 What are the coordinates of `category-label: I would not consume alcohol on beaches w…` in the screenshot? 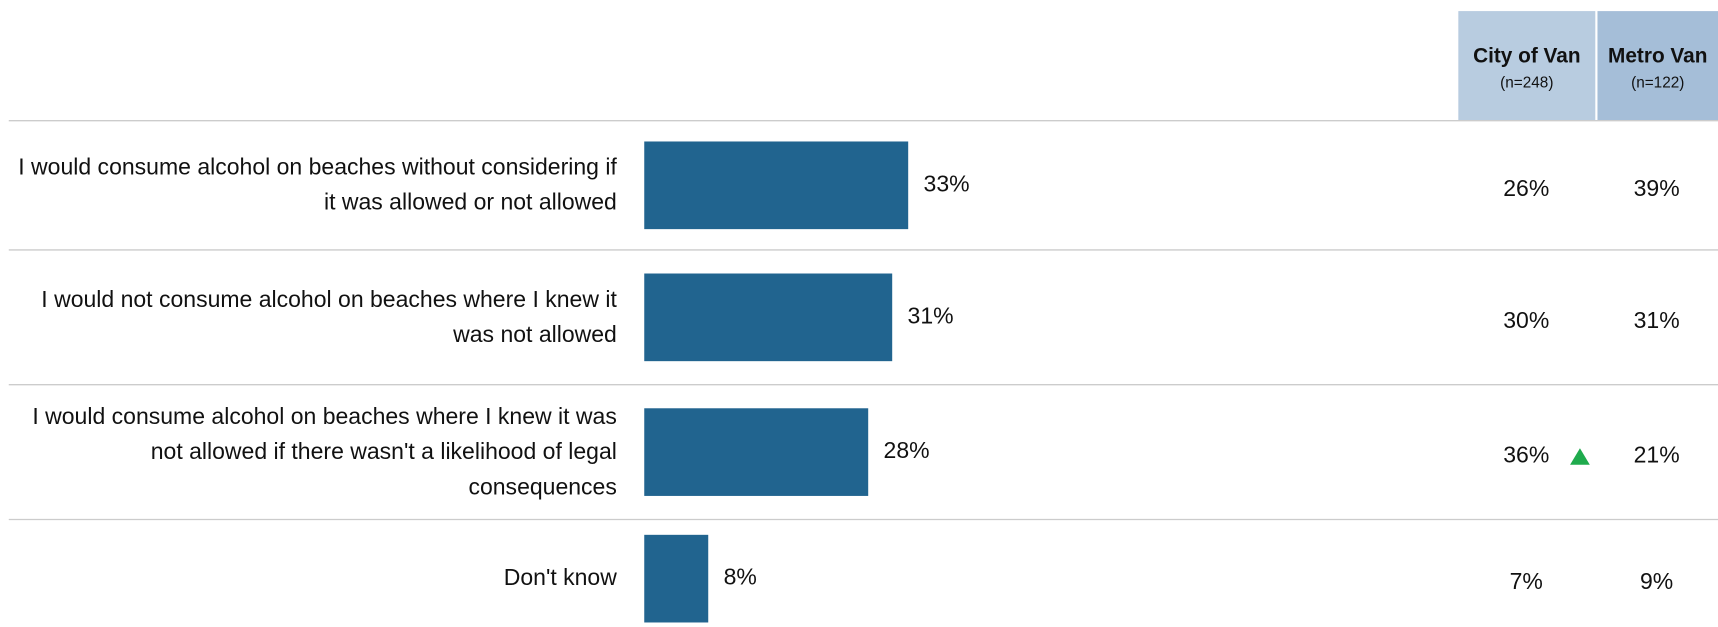 It's located at (329, 316).